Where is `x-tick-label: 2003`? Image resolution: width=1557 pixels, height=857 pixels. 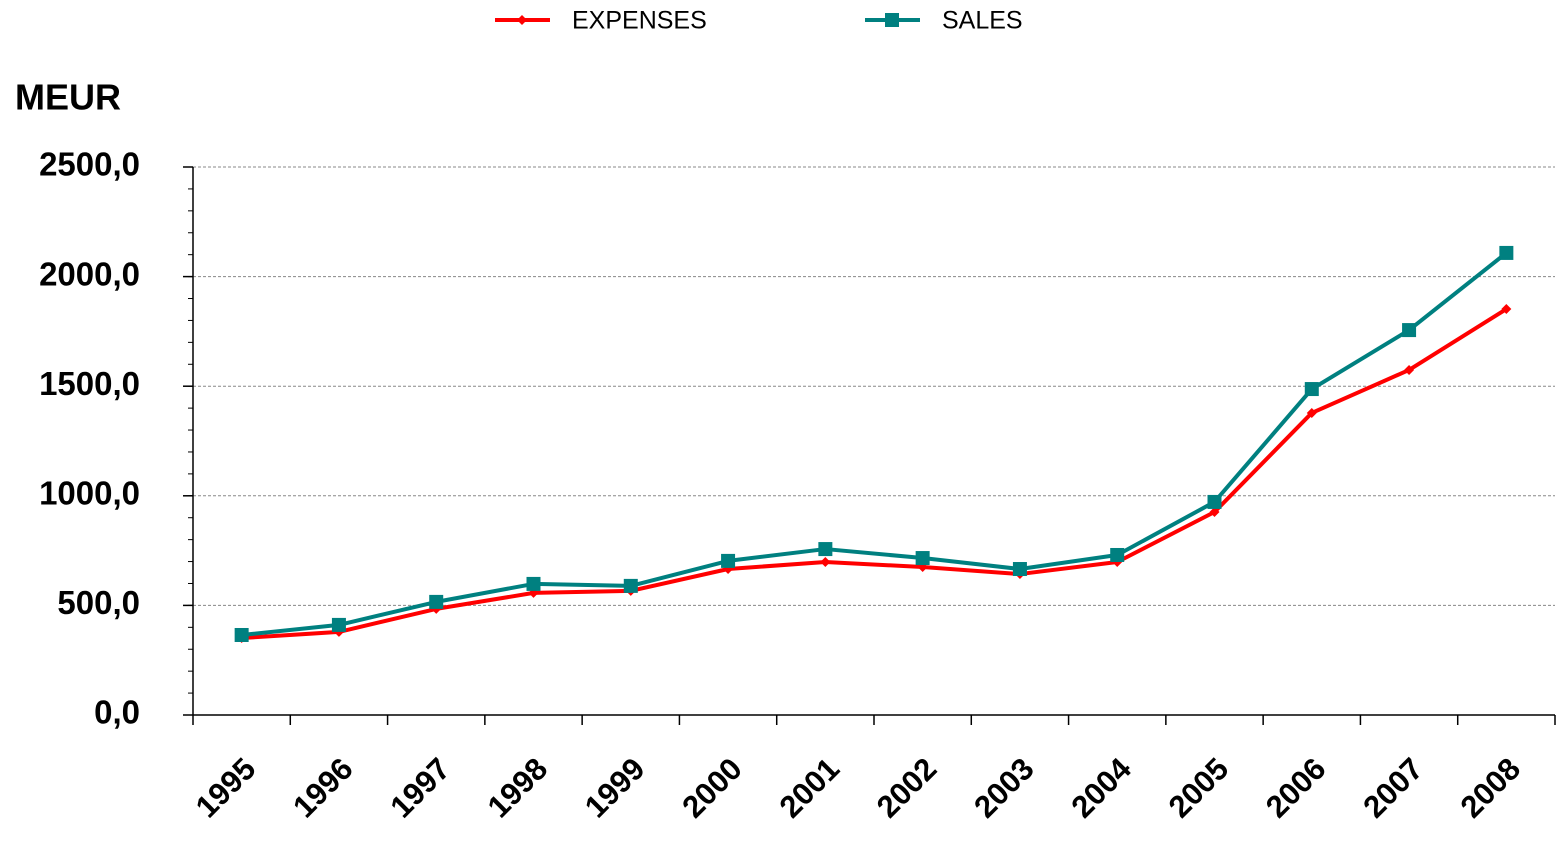
x-tick-label: 2003 is located at coordinates (1004, 788).